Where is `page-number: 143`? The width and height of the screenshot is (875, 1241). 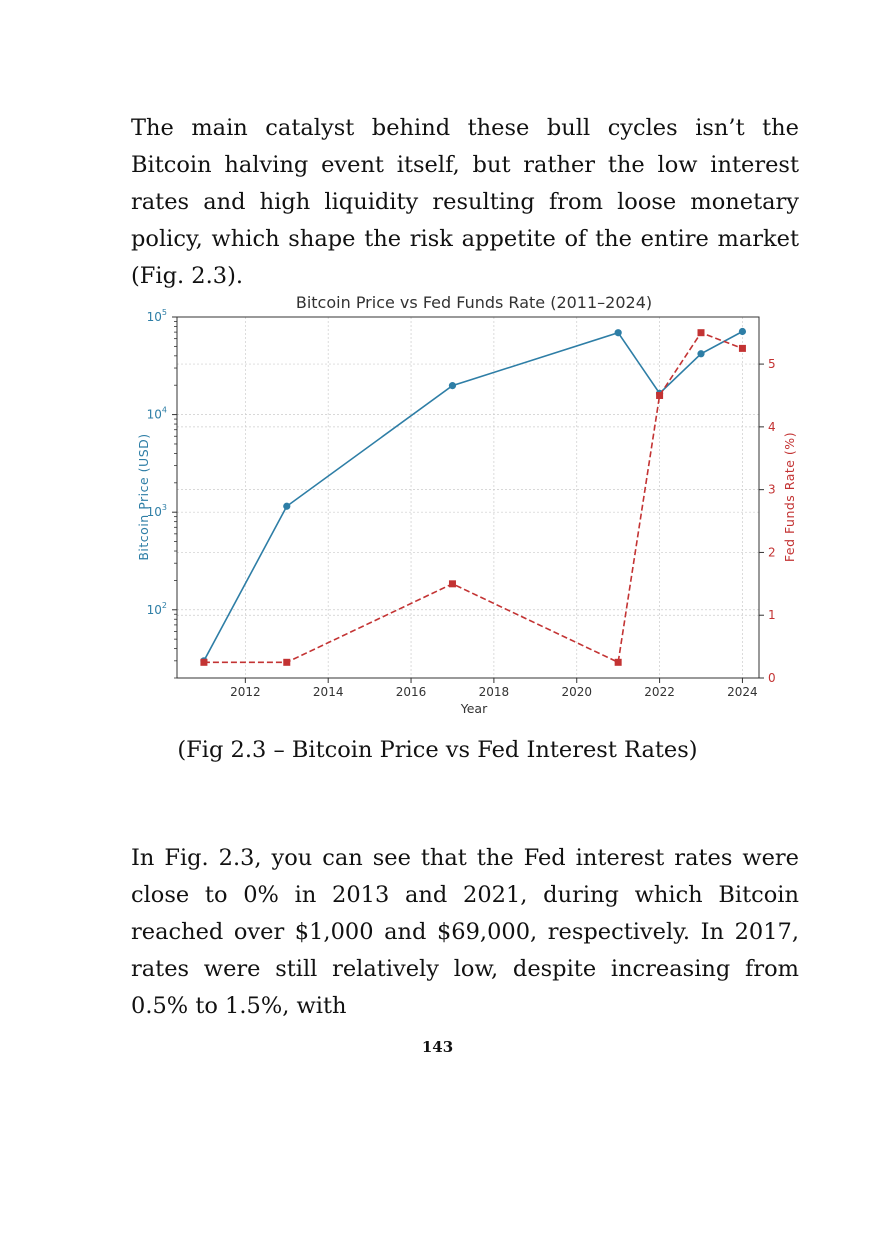
page-number: 143 is located at coordinates (437, 1047).